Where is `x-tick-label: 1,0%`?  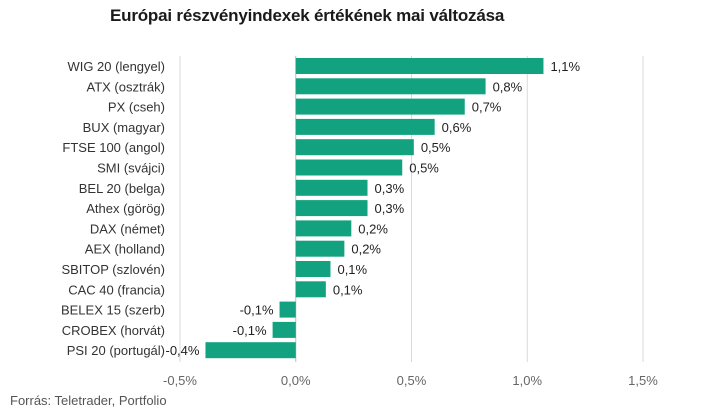 x-tick-label: 1,0% is located at coordinates (527, 380).